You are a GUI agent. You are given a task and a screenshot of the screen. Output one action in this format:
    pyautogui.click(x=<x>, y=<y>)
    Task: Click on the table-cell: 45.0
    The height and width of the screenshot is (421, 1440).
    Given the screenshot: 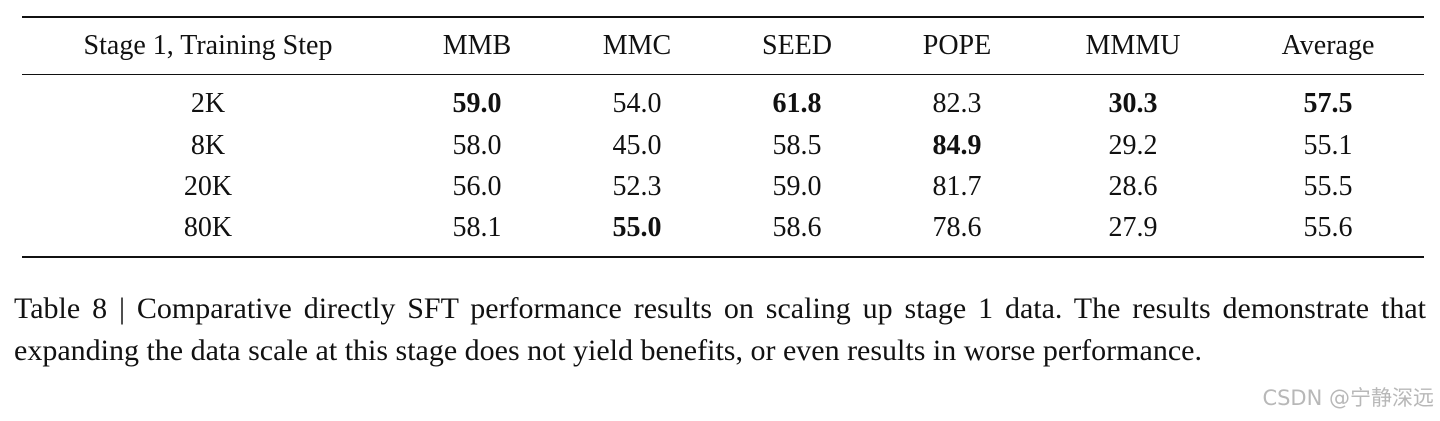 What is the action you would take?
    pyautogui.click(x=637, y=145)
    